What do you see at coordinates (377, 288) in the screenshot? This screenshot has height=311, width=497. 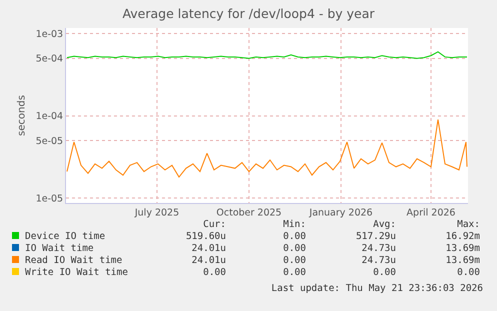 I see `text: Last update: Thu May 21 23:36:03 2026` at bounding box center [377, 288].